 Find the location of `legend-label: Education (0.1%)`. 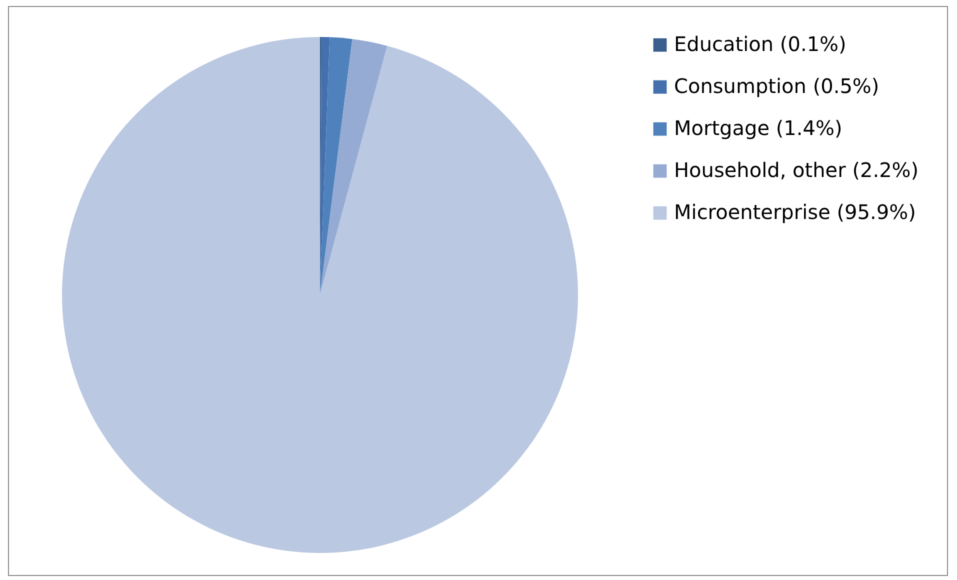

legend-label: Education (0.1%) is located at coordinates (760, 44).